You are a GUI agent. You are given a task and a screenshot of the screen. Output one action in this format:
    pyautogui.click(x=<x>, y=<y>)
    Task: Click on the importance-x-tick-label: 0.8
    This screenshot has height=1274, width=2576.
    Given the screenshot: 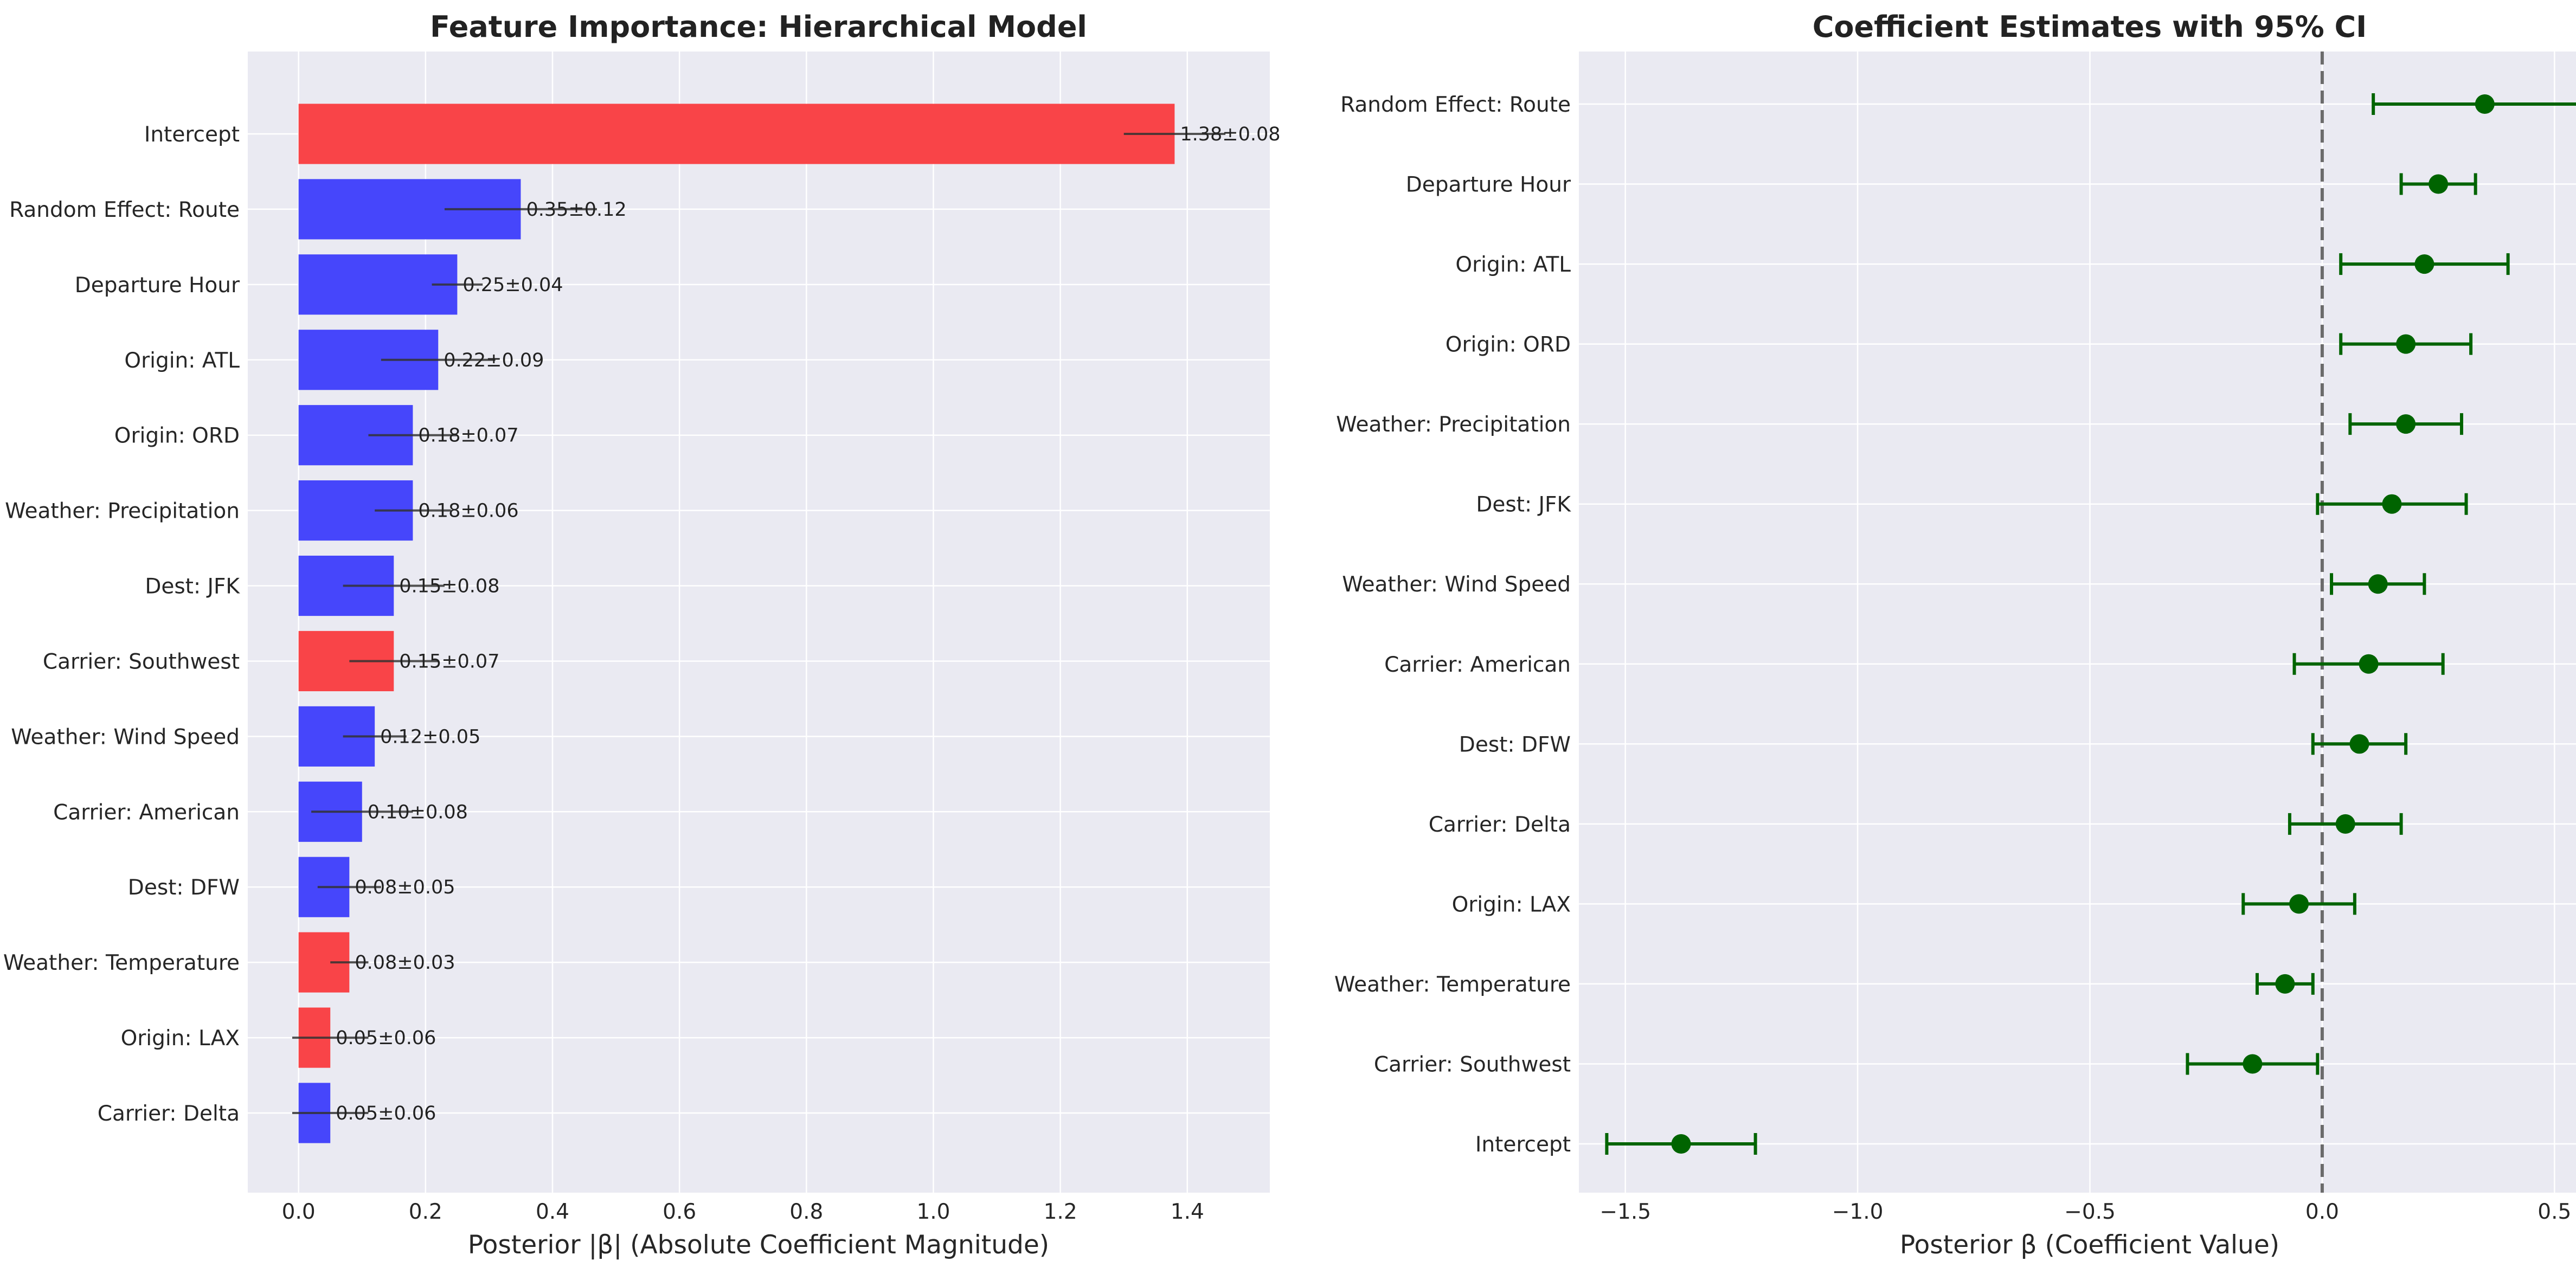 What is the action you would take?
    pyautogui.click(x=806, y=1212)
    